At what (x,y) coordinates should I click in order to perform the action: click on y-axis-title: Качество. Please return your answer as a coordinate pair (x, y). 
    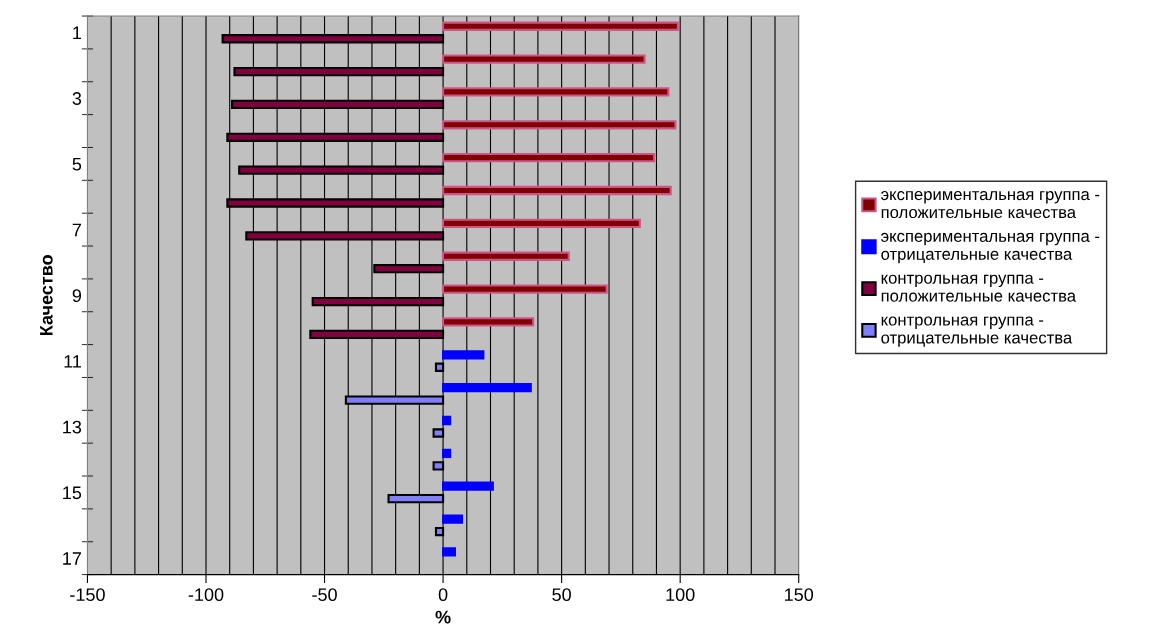
    Looking at the image, I should click on (46, 295).